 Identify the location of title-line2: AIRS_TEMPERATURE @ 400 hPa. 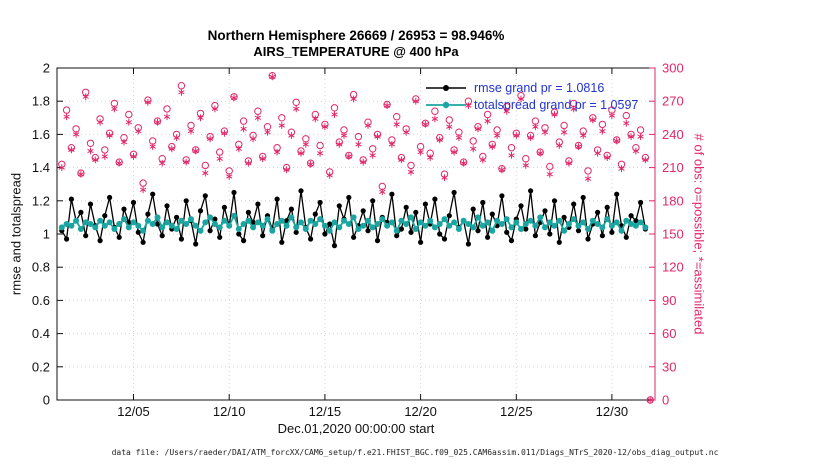
(356, 51).